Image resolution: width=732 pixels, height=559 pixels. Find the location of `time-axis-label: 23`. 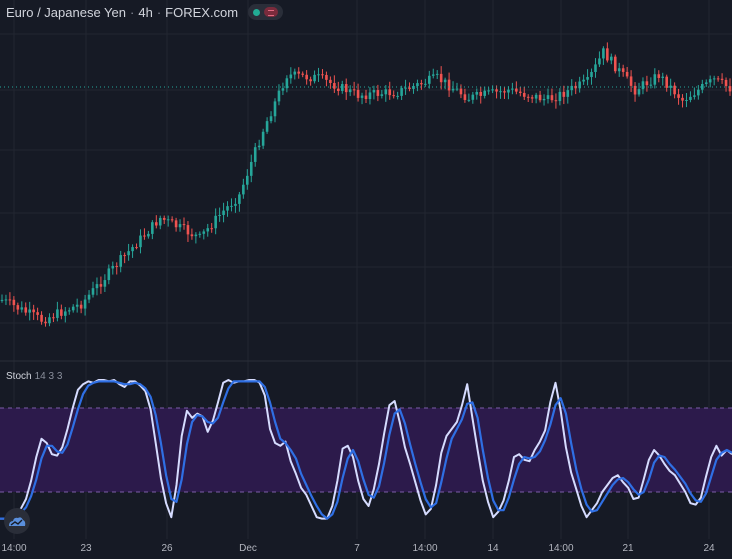

time-axis-label: 23 is located at coordinates (86, 548).